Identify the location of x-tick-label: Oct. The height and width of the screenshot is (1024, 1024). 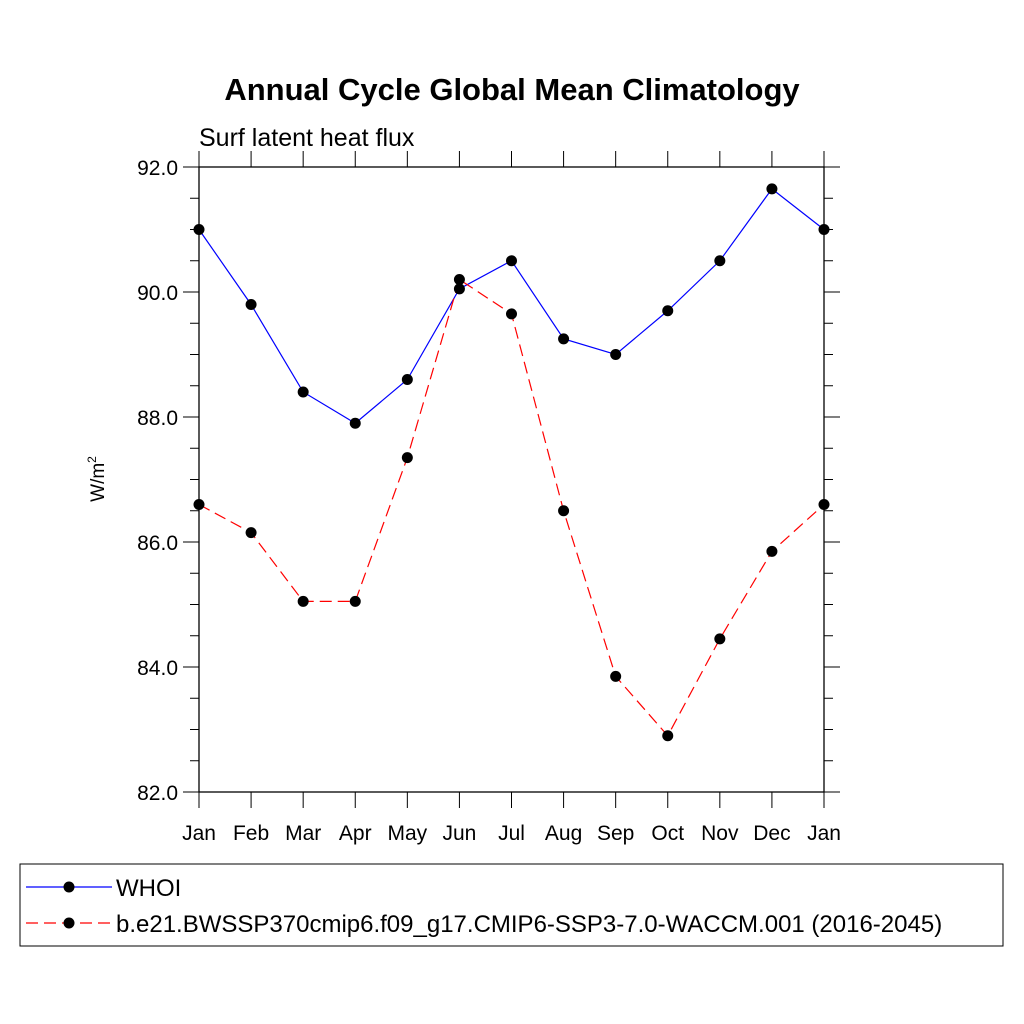
(667, 833).